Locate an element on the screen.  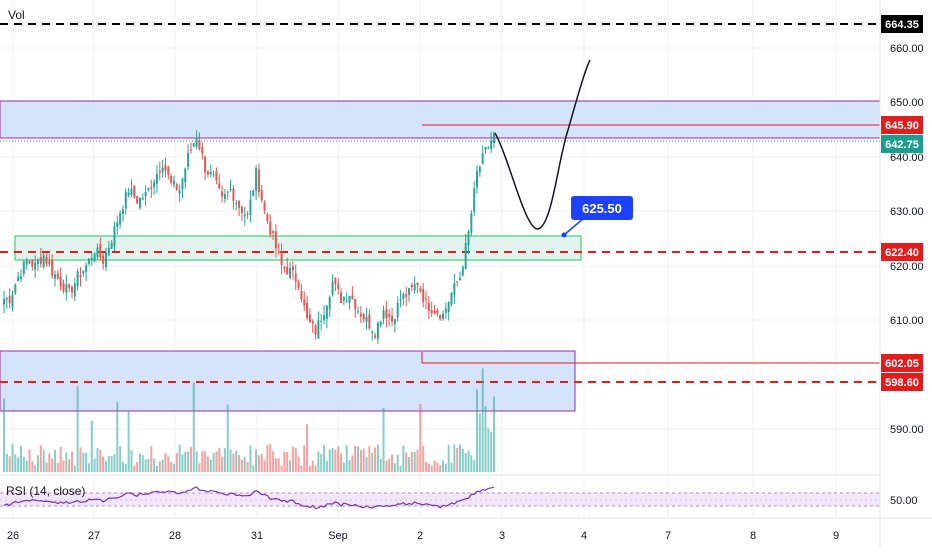
price-label-602-05: 602.05 is located at coordinates (902, 363).